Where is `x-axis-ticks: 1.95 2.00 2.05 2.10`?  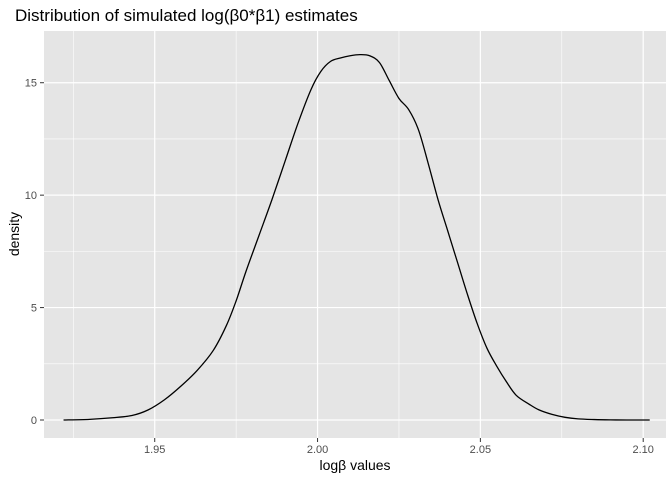
x-axis-ticks: 1.95 2.00 2.05 2.10 is located at coordinates (399, 447).